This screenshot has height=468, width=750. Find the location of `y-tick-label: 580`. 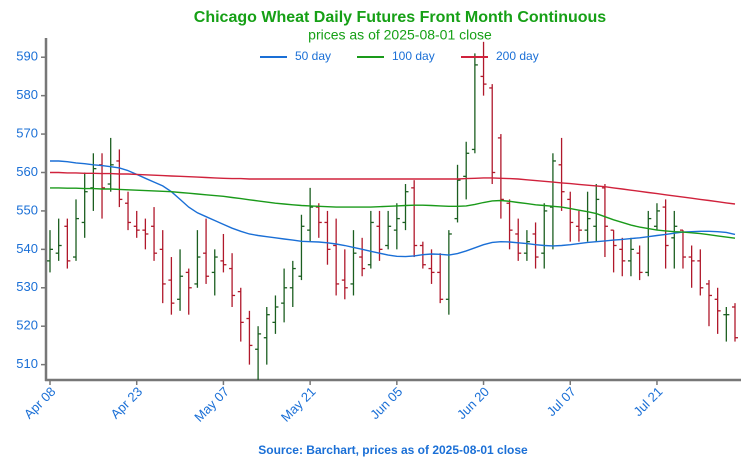

y-tick-label: 580 is located at coordinates (27, 94).